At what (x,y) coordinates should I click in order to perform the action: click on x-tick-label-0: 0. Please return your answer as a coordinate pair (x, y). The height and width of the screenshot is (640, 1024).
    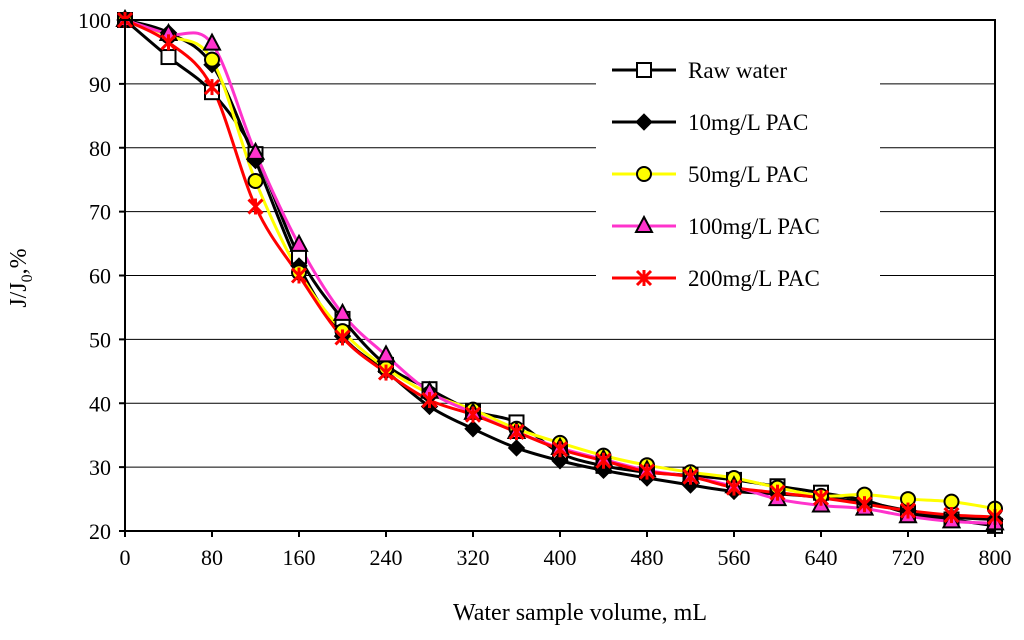
    Looking at the image, I should click on (125, 557).